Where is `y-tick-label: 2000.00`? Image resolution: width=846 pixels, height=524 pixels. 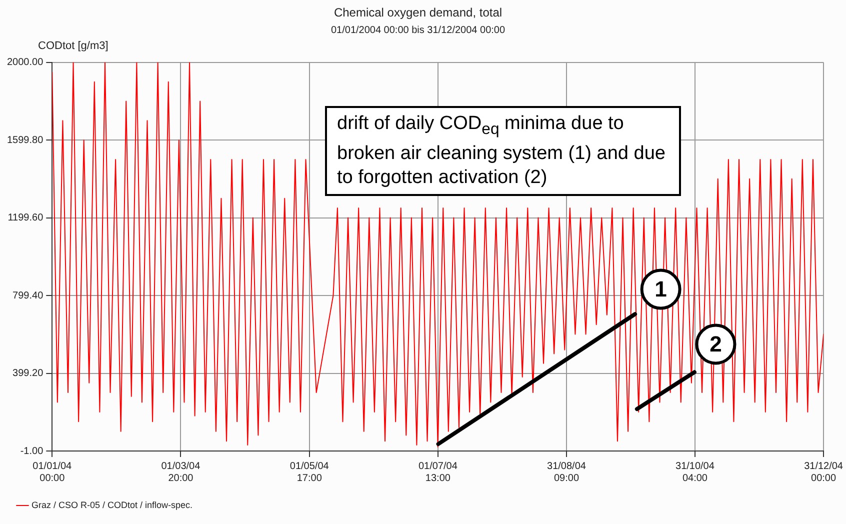
y-tick-label: 2000.00 is located at coordinates (25, 62).